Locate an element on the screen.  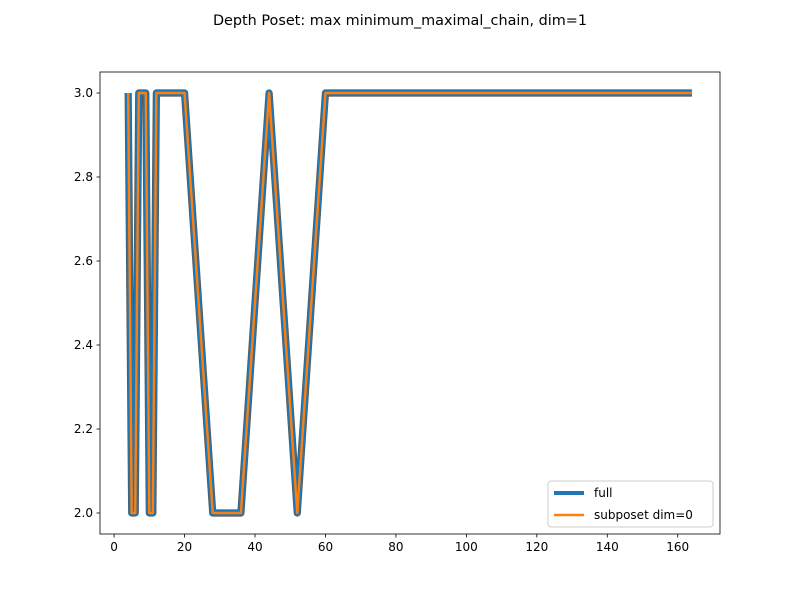
y-tick-label: 2.6 is located at coordinates (83, 261).